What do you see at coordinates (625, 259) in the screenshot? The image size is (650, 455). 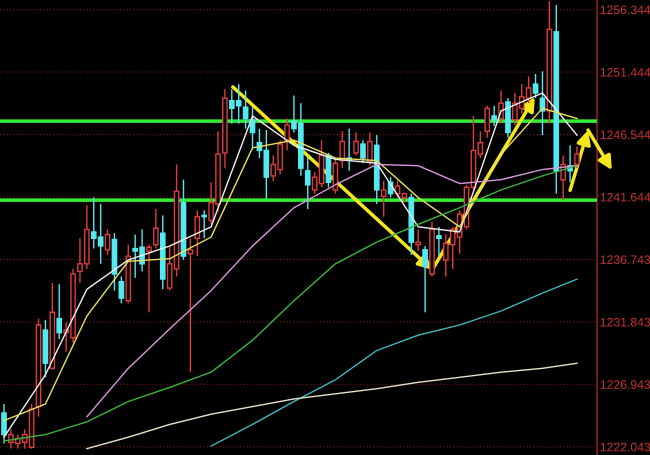 I see `y-tick-label: 1236.743` at bounding box center [625, 259].